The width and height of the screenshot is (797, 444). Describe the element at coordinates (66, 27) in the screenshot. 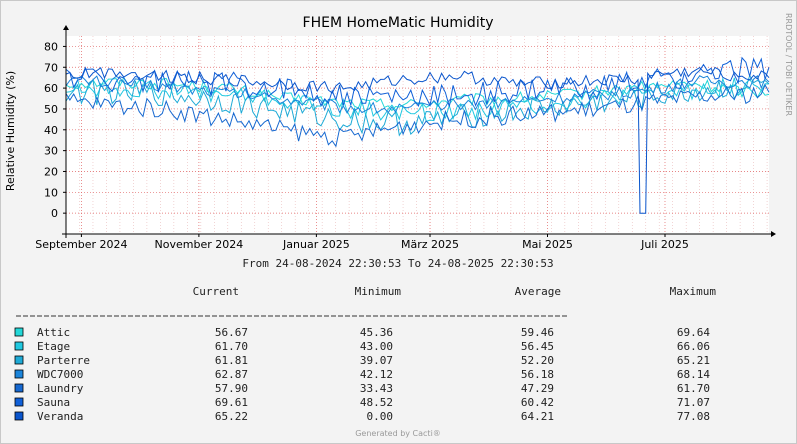

I see `y-axis-arrow` at that location.